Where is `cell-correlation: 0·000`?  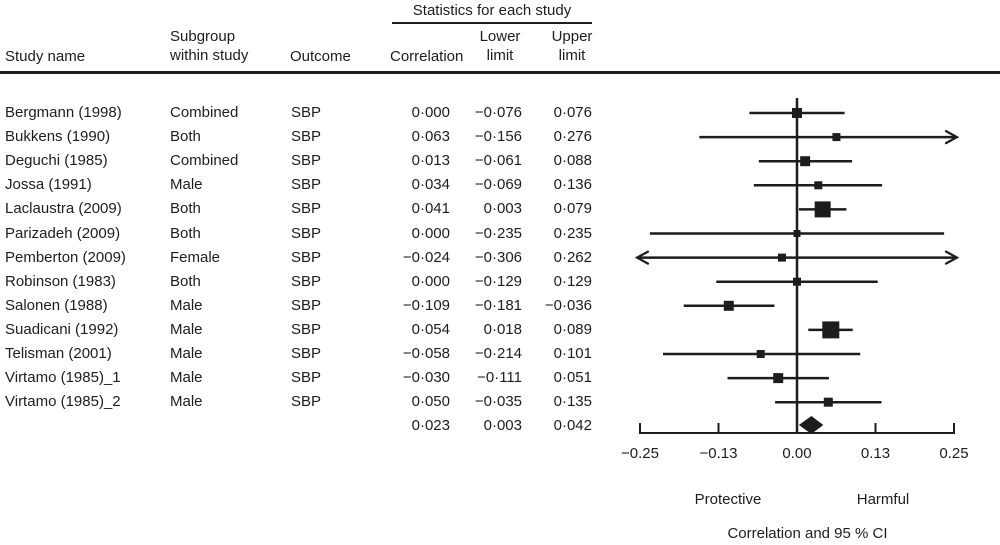 cell-correlation: 0·000 is located at coordinates (430, 281).